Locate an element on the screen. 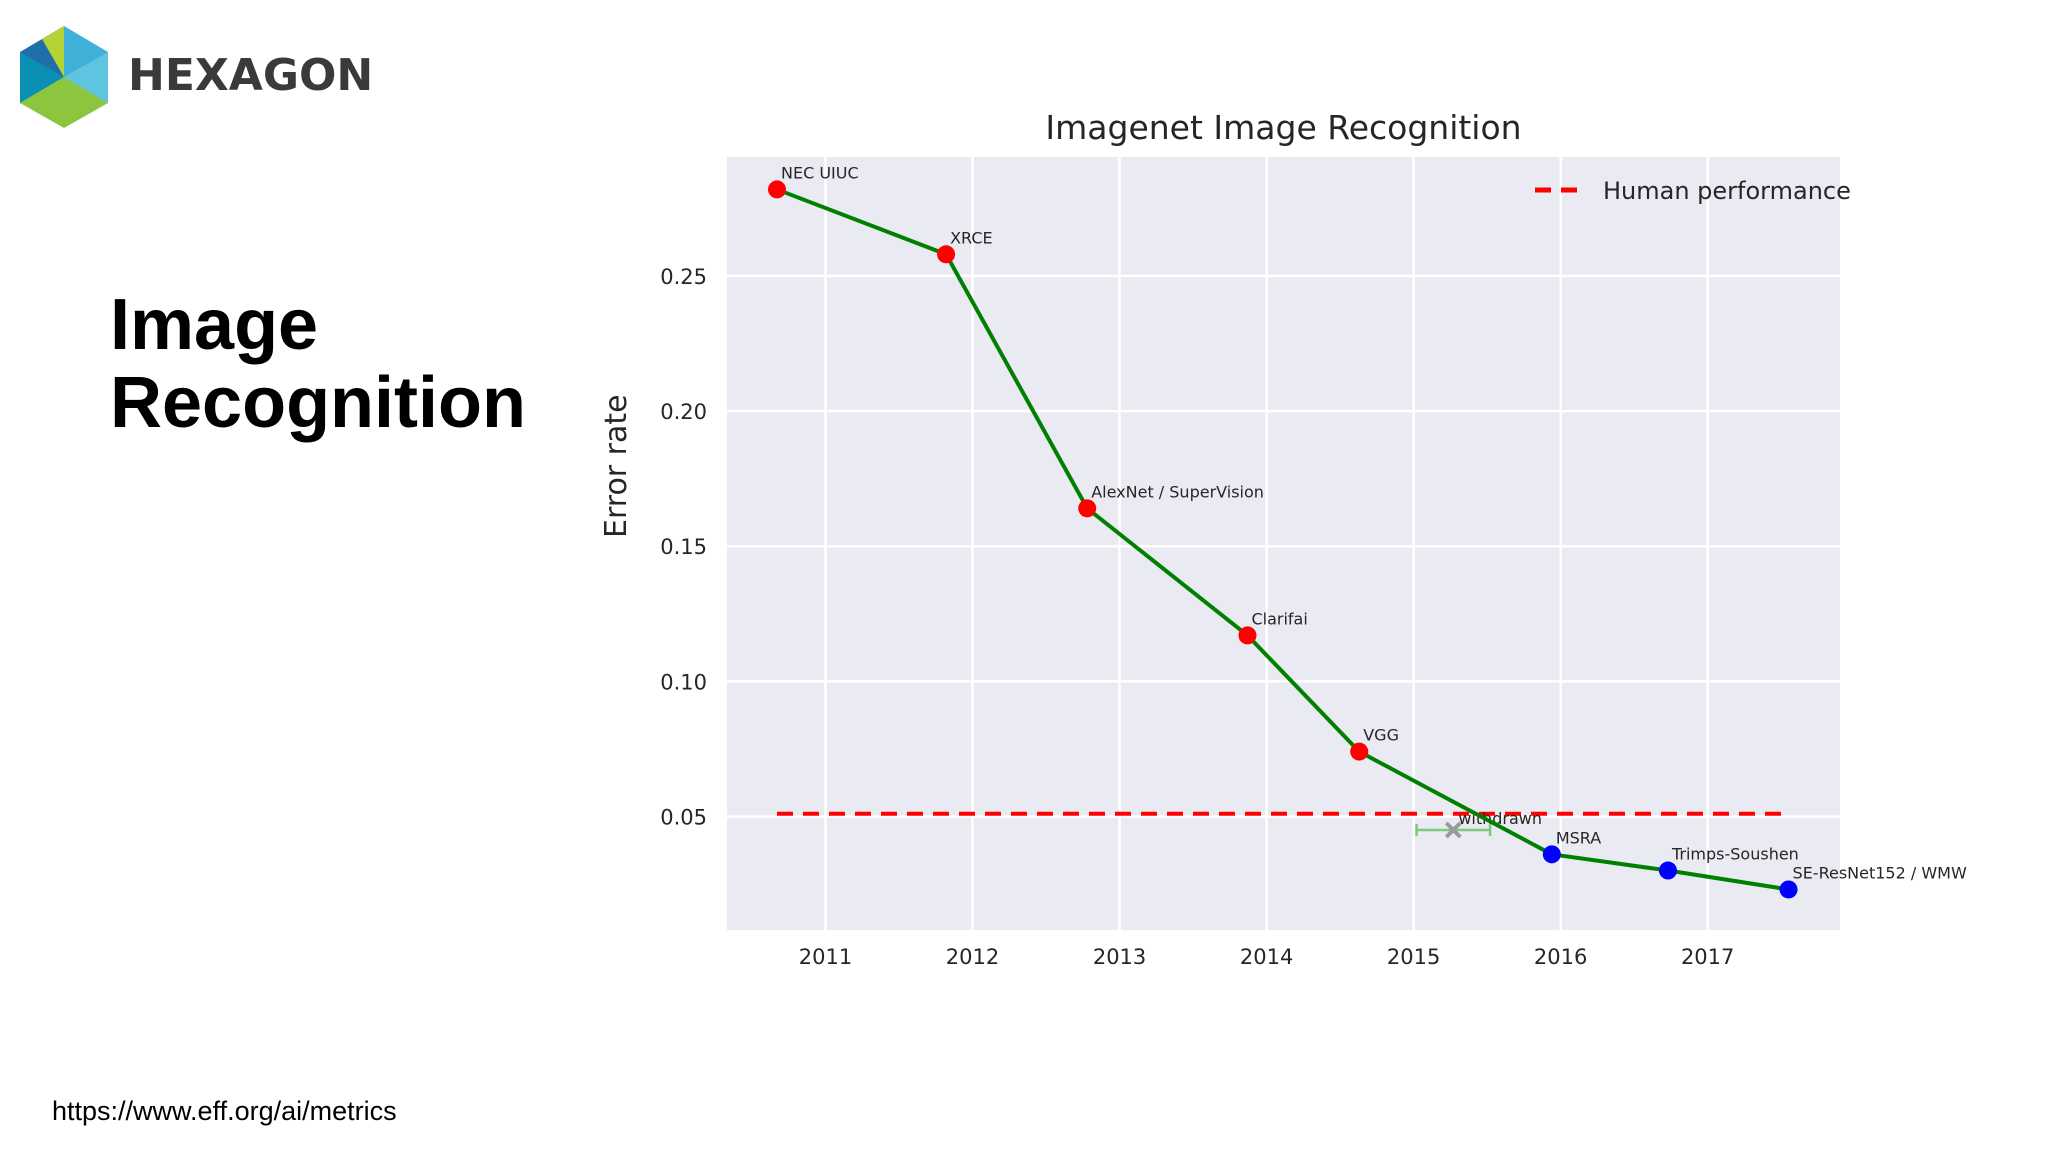  data-point-label: MSRA is located at coordinates (1578, 837).